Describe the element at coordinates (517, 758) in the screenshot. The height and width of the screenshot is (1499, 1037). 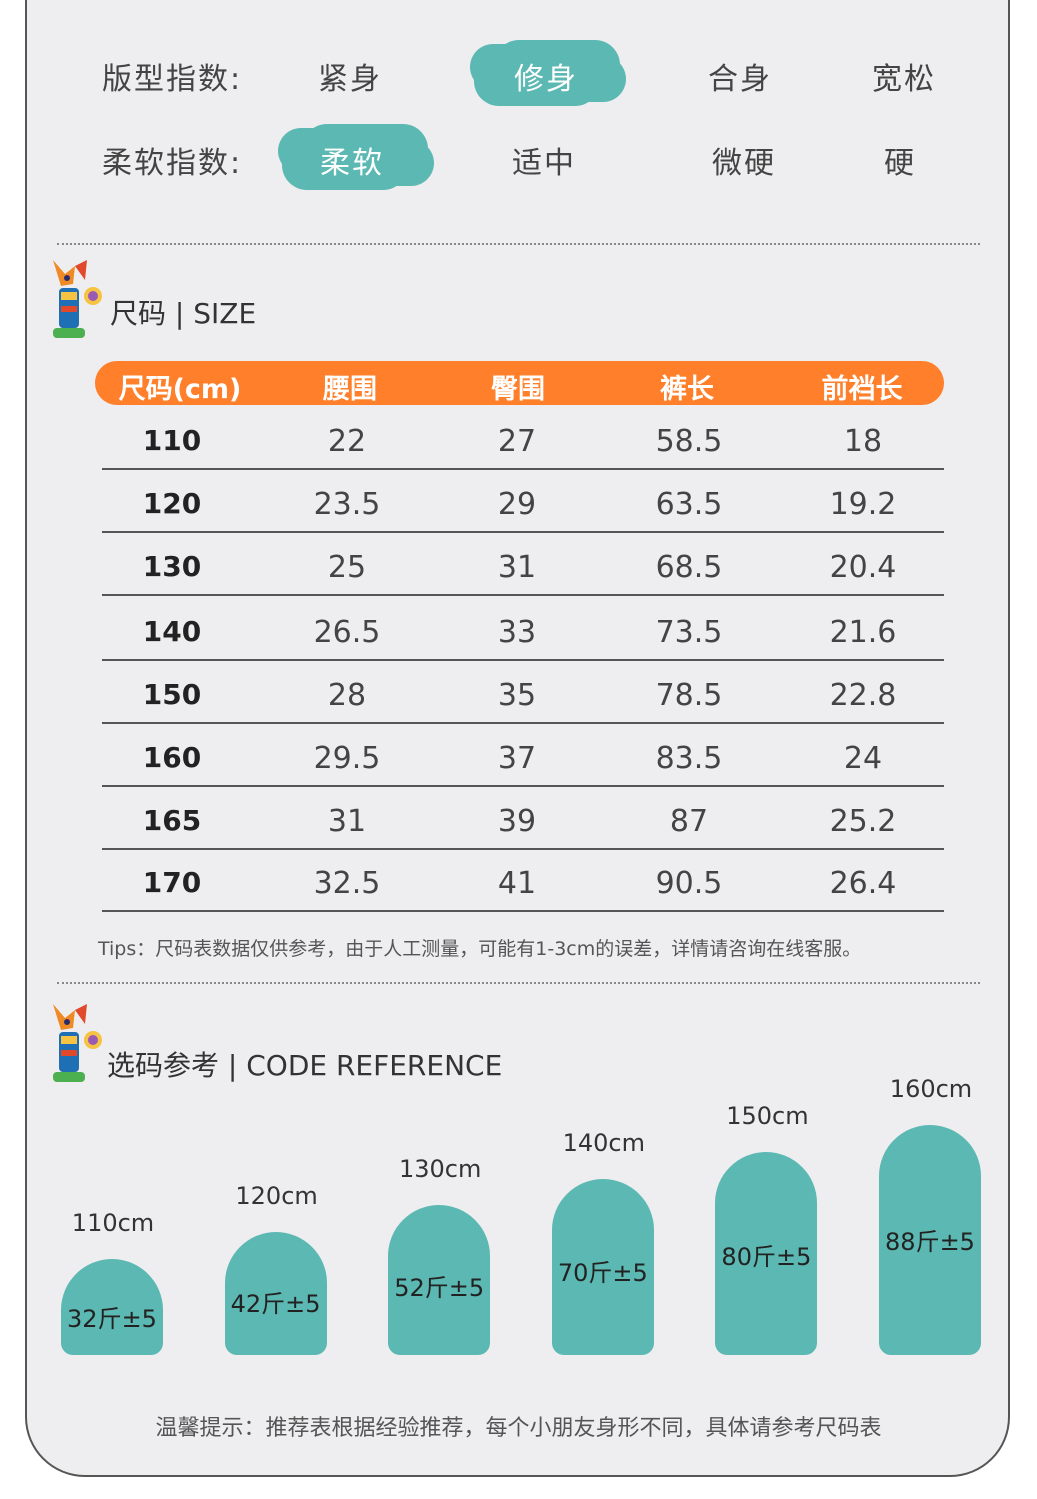
I see `cell-hip: 37` at that location.